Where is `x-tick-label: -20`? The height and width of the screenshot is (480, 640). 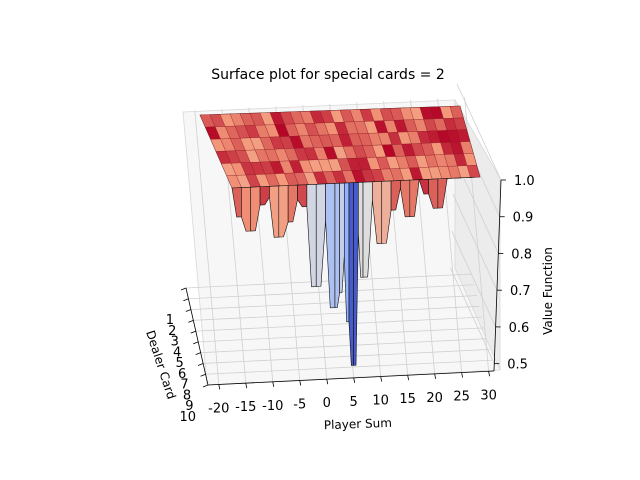
x-tick-label: -20 is located at coordinates (218, 408).